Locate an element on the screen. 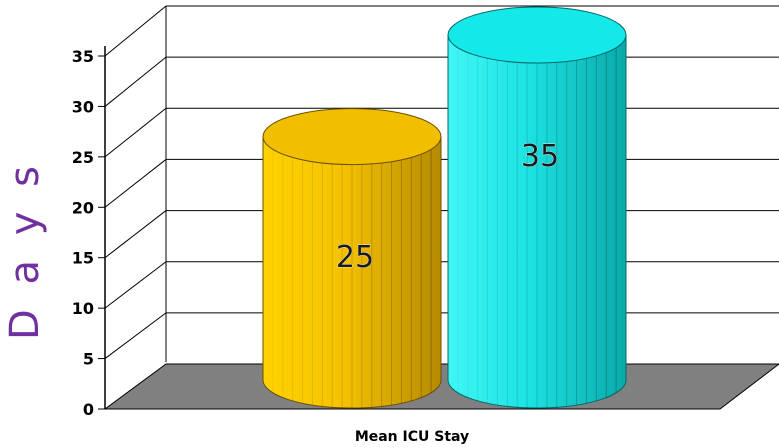 Image resolution: width=779 pixels, height=448 pixels. y-tick-label: 35 is located at coordinates (83, 56).